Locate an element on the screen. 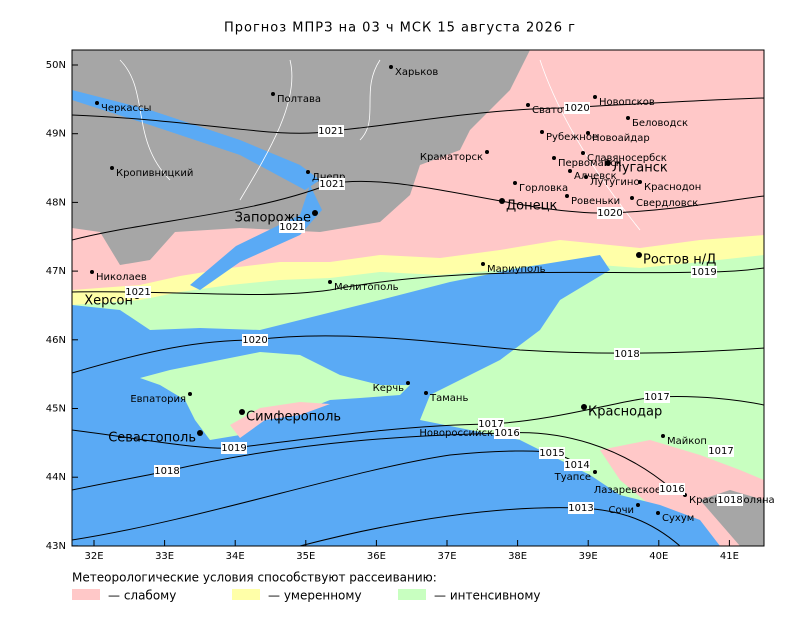 The width and height of the screenshot is (800, 622). city-label: Лутугино is located at coordinates (615, 182).